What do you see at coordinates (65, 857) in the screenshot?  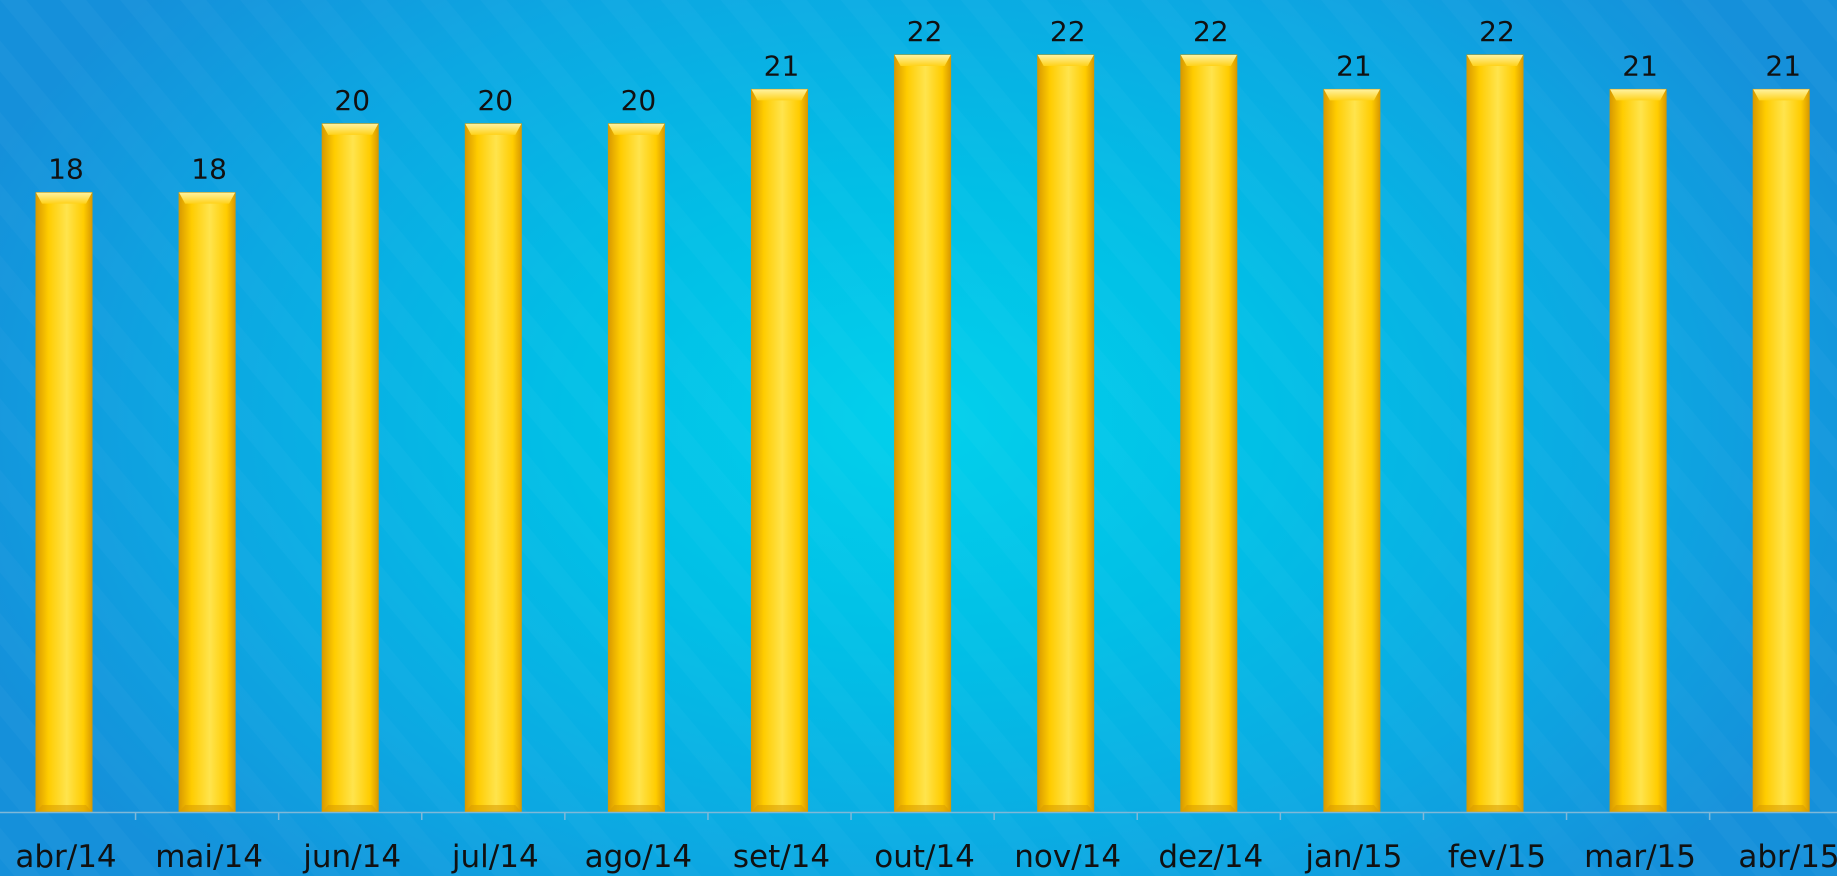 I see `x-tick-label: abr/14` at bounding box center [65, 857].